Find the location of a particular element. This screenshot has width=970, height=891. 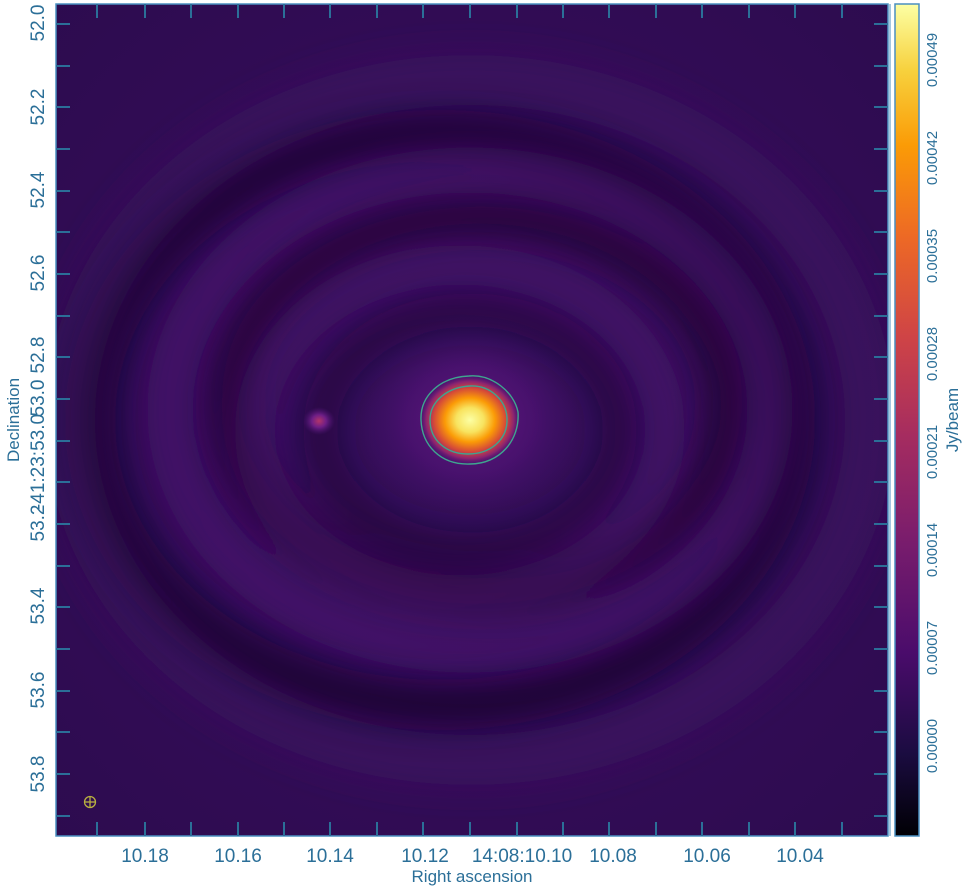

y-tick-label: -41:23:53.0 is located at coordinates (38, 462).